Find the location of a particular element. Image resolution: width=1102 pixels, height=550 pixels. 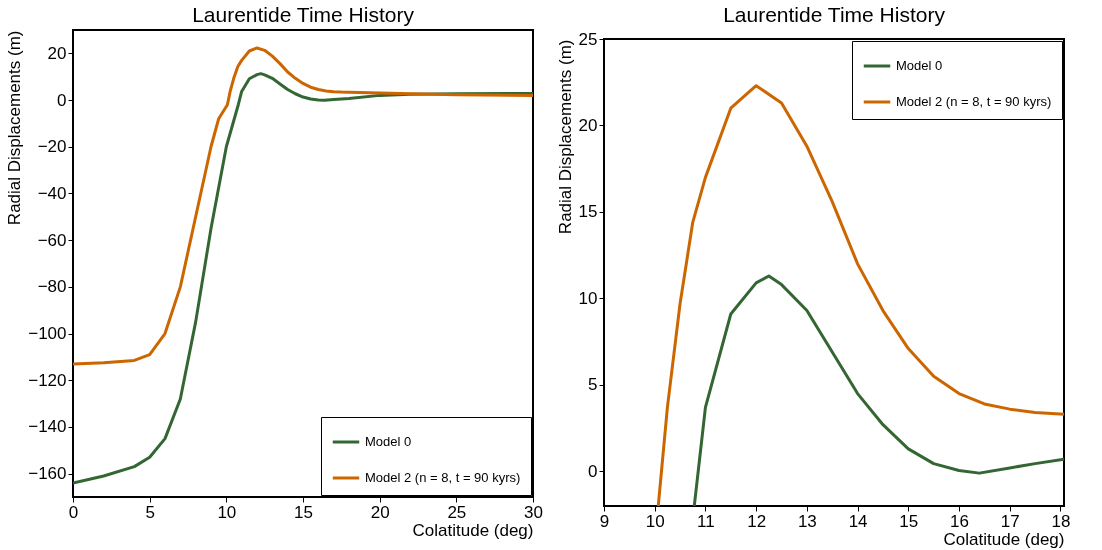

y-tick-label: 10 is located at coordinates (588, 298).